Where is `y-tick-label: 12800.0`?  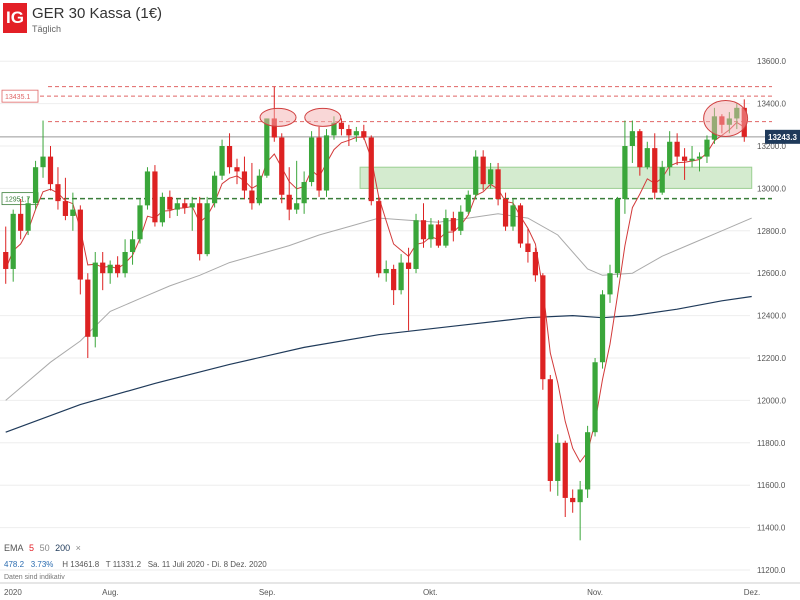 y-tick-label: 12800.0 is located at coordinates (771, 231).